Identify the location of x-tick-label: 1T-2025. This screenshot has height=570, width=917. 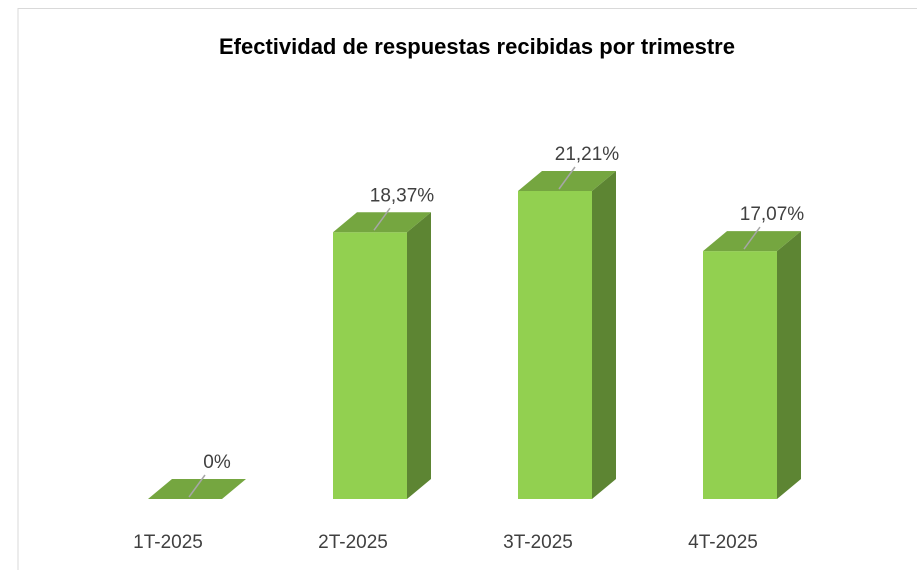
(168, 542).